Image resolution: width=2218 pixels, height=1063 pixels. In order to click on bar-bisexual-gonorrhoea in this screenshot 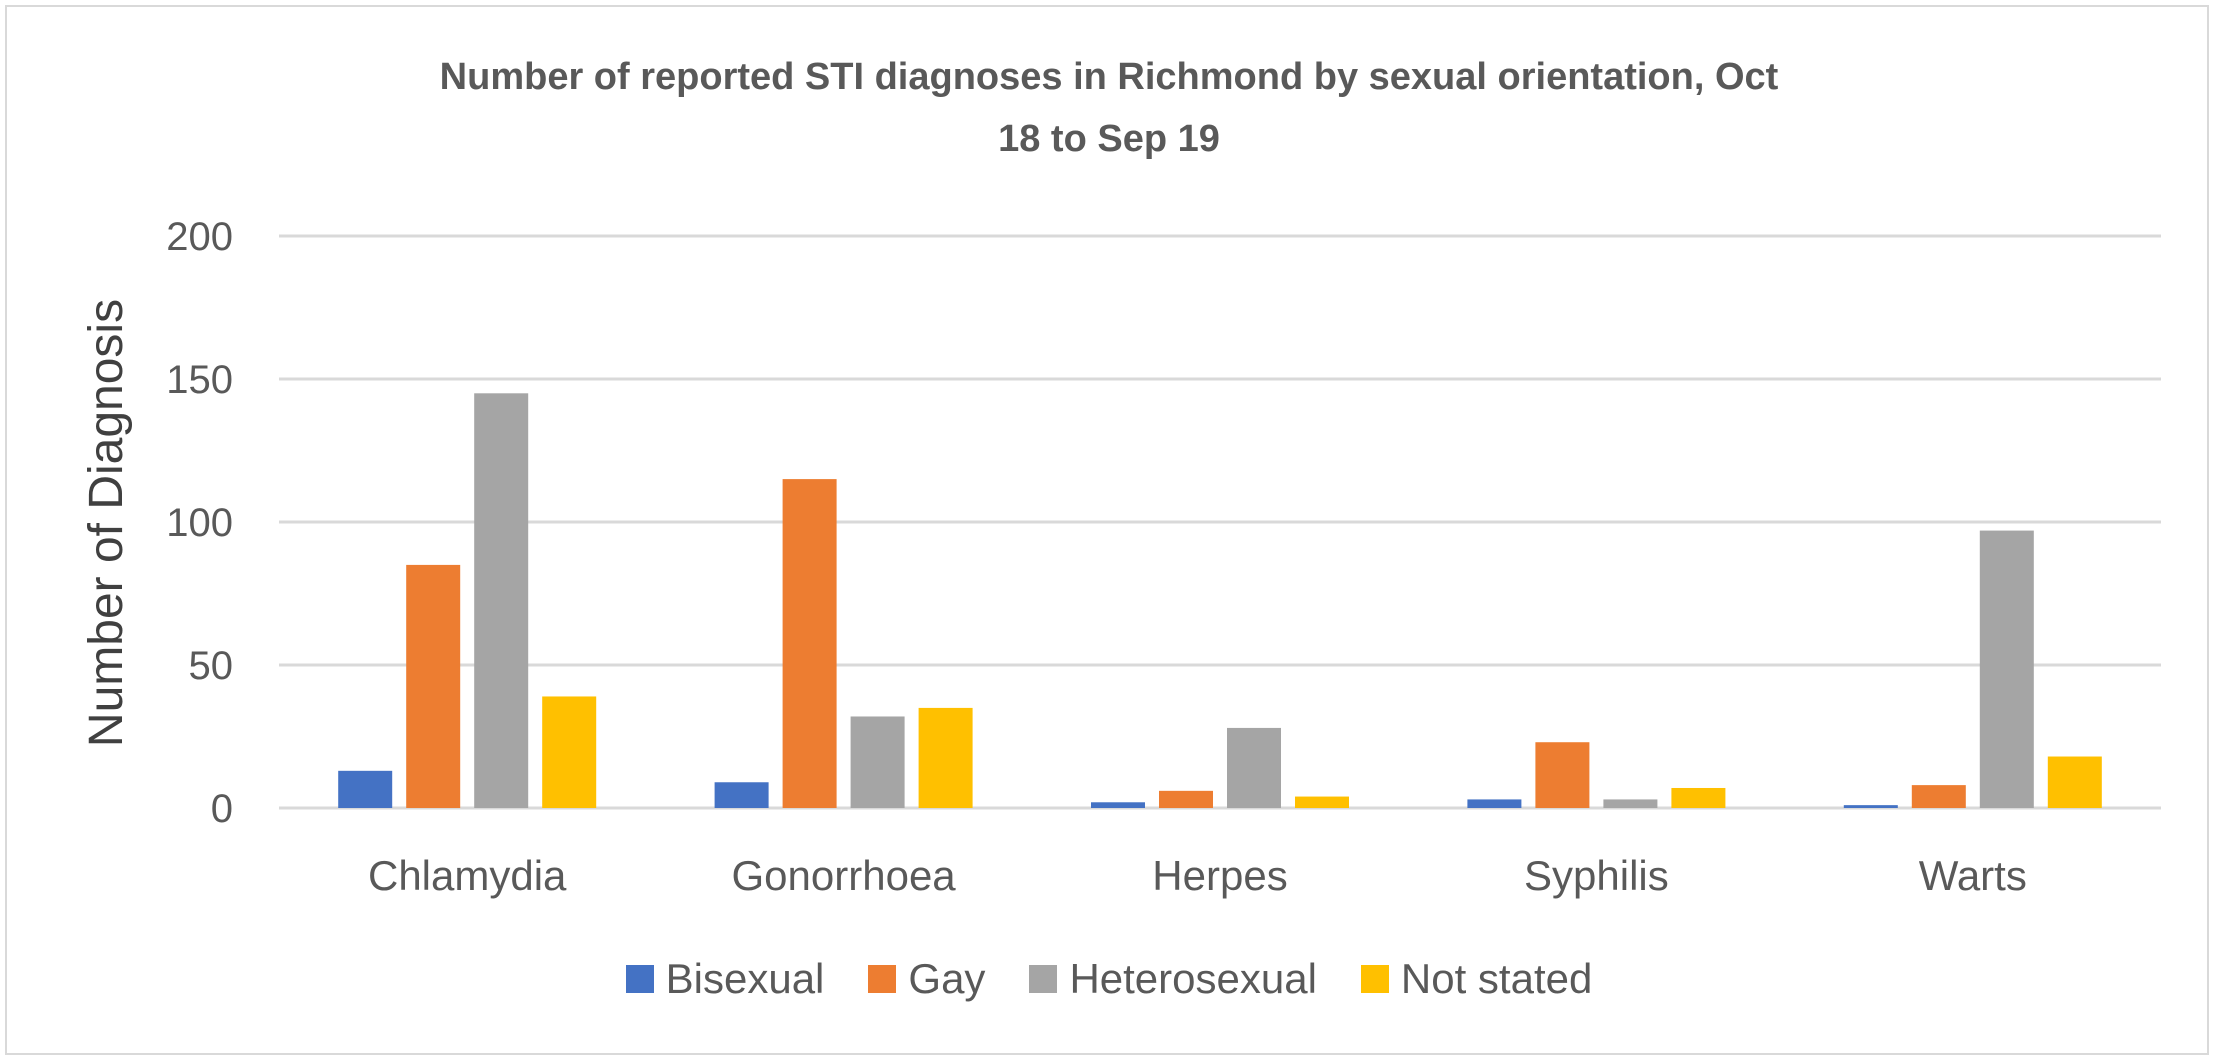, I will do `click(741, 795)`.